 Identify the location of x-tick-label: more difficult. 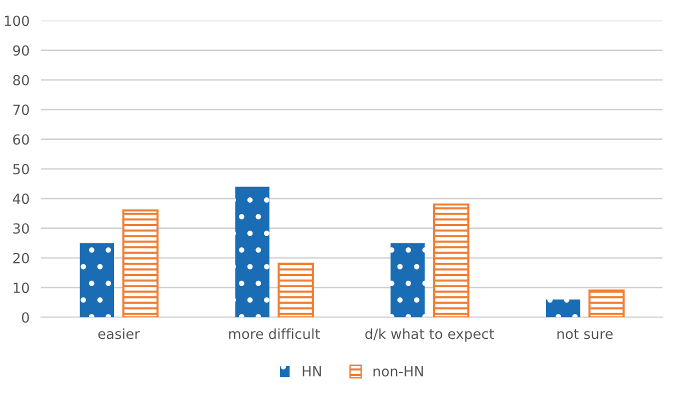
(274, 334).